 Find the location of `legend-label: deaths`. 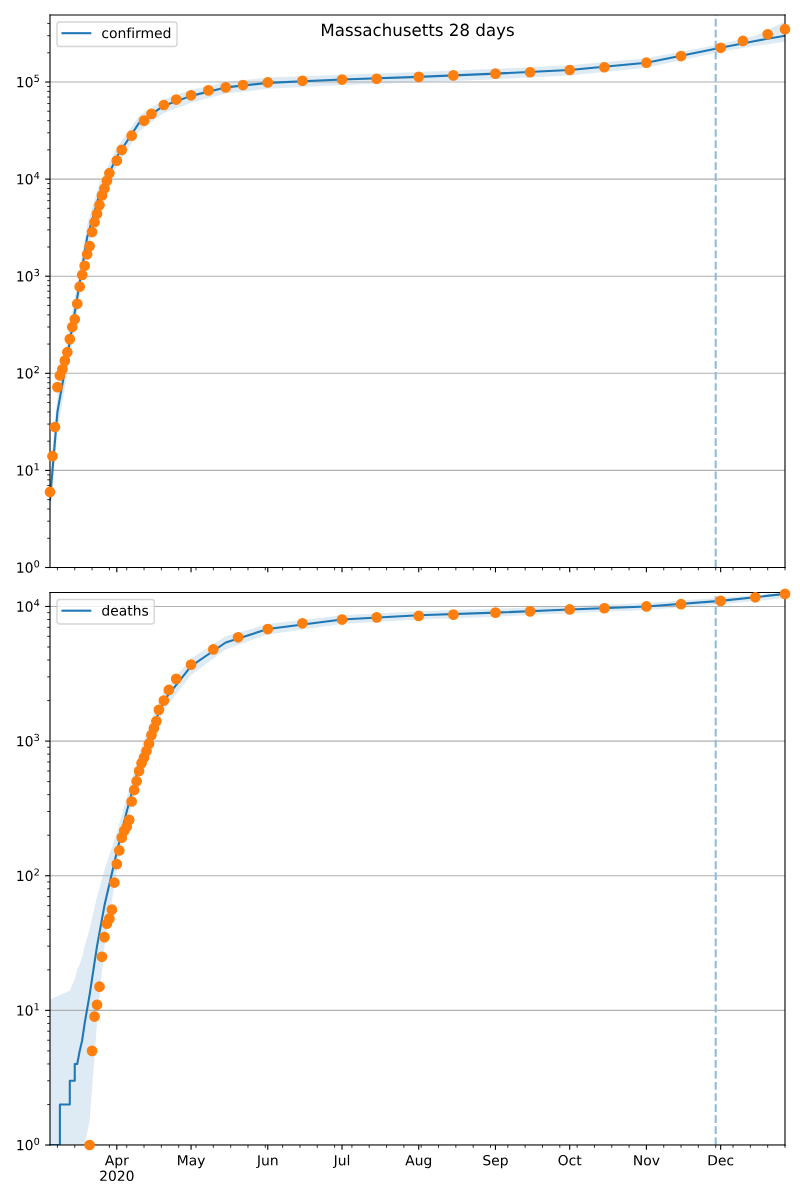

legend-label: deaths is located at coordinates (125, 610).